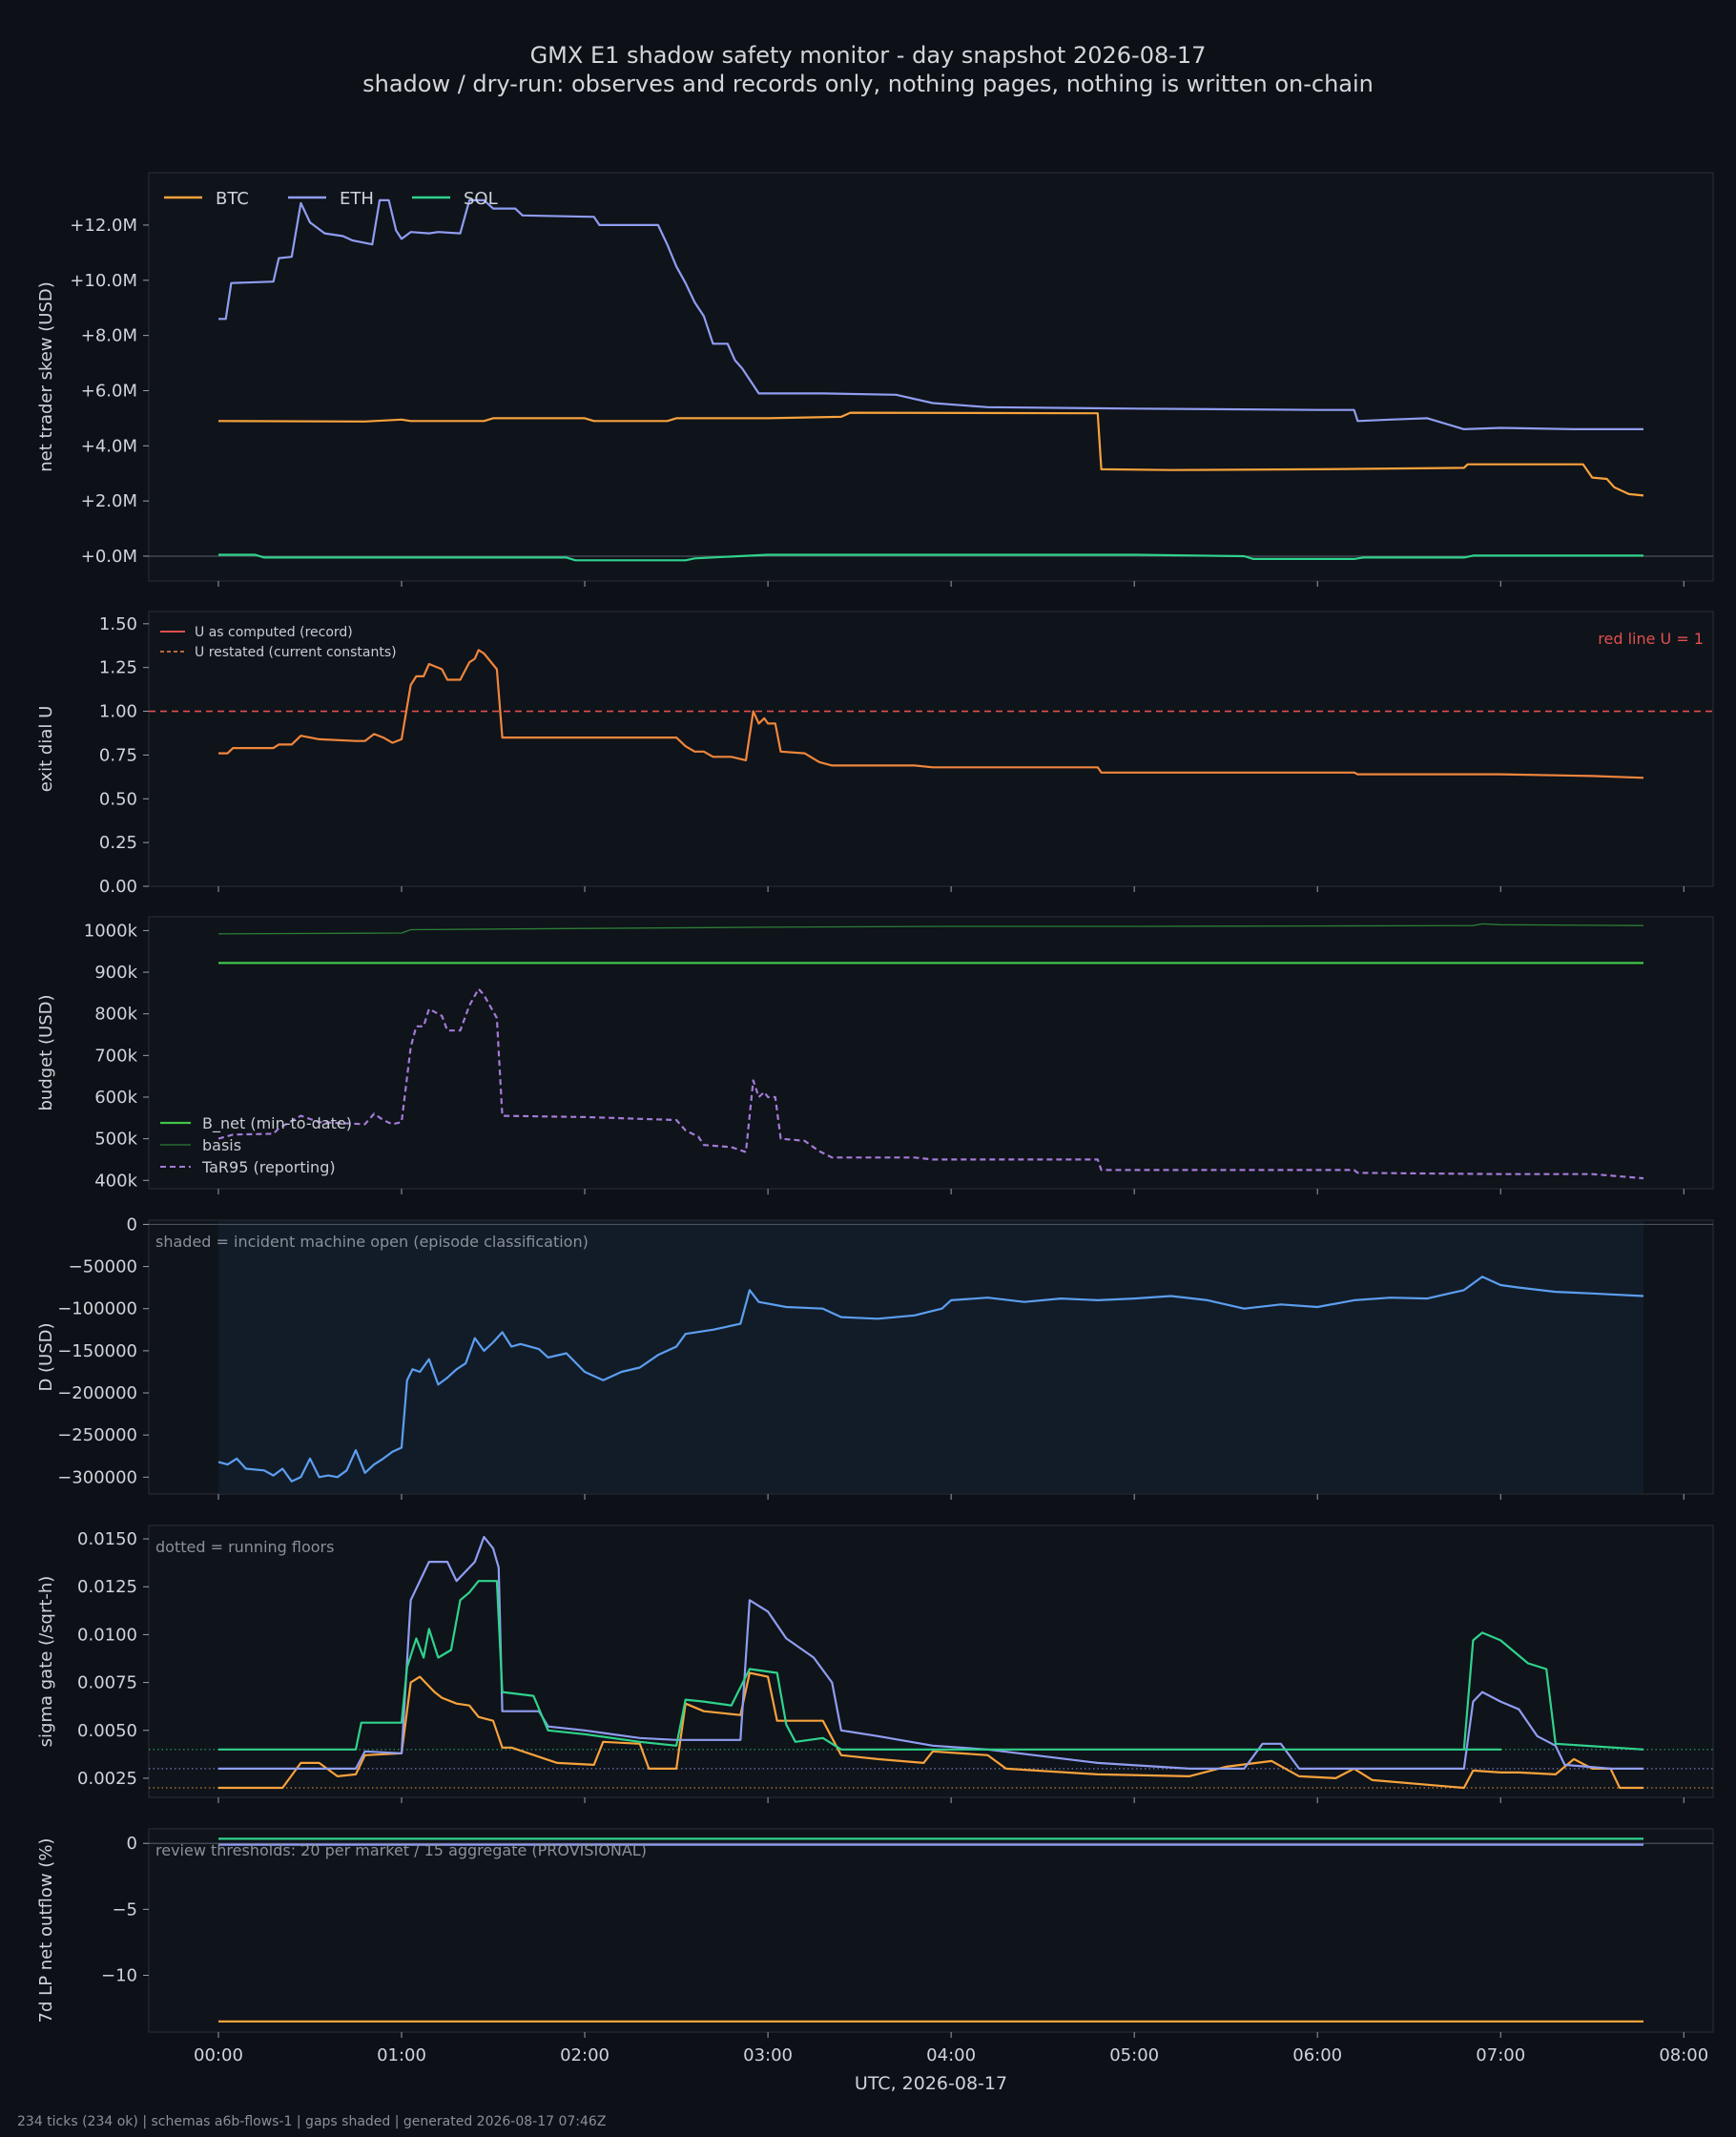 Image resolution: width=1736 pixels, height=2137 pixels. I want to click on series-u, so click(931, 714).